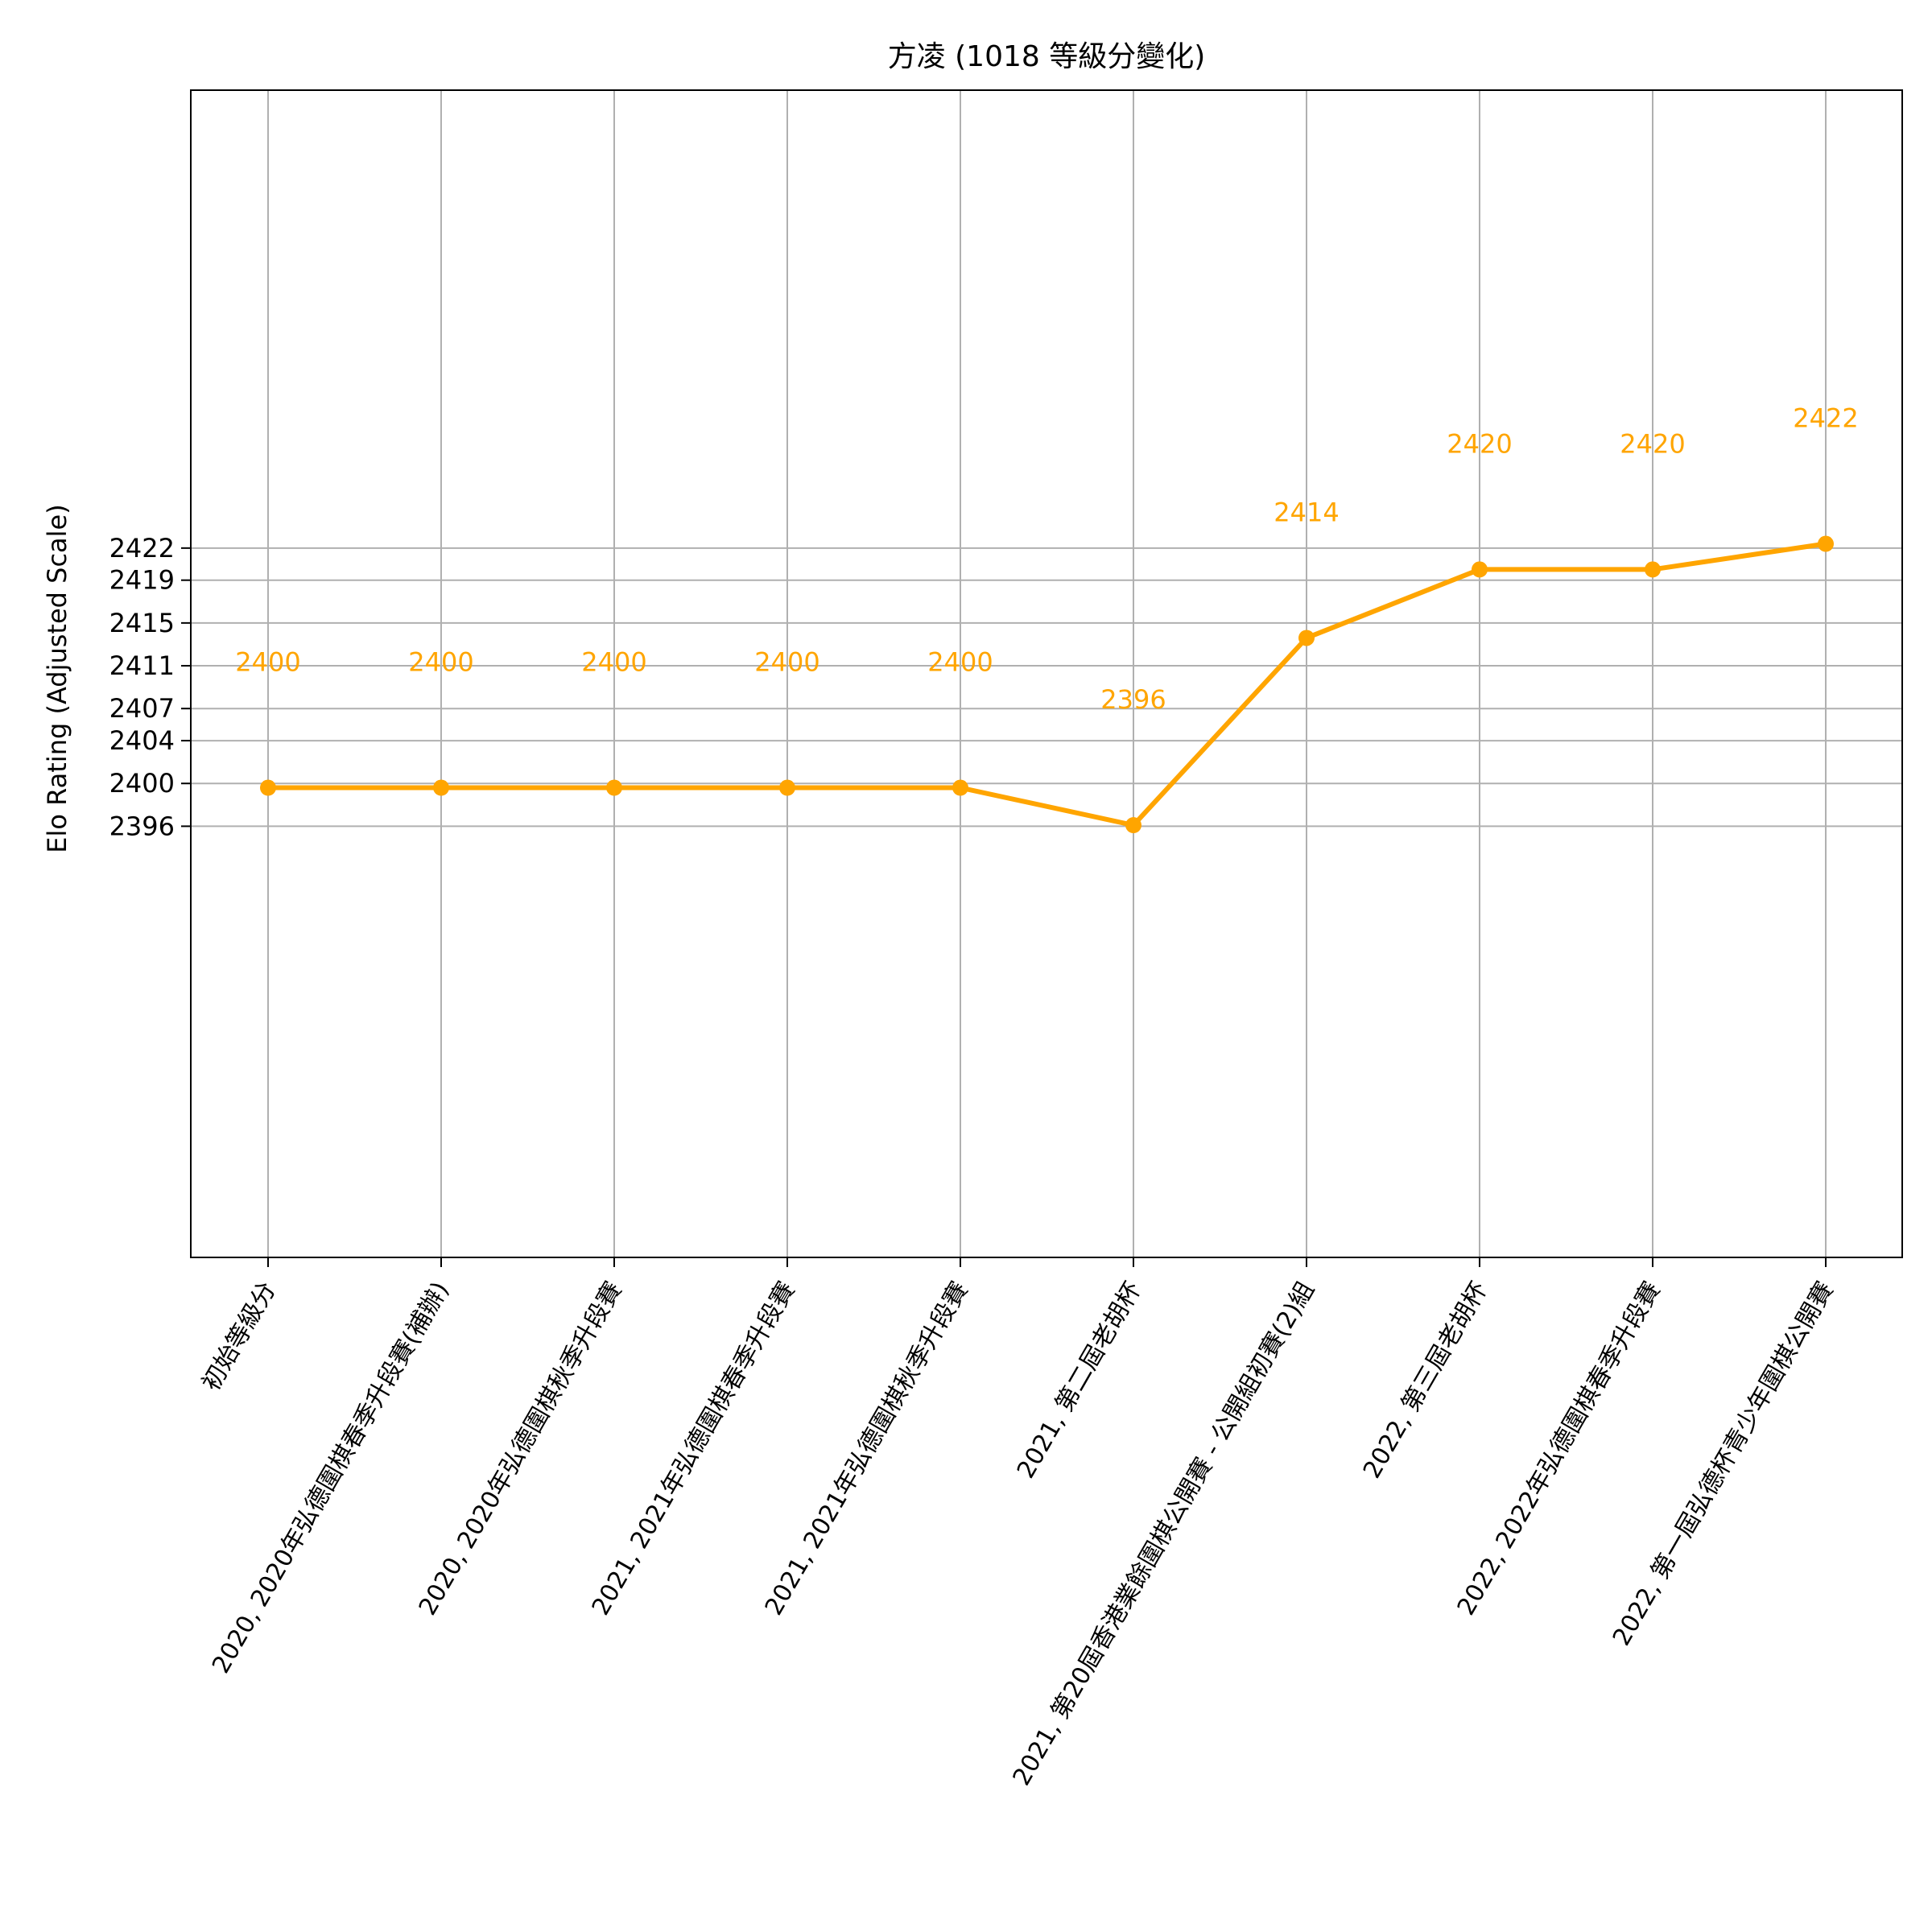  What do you see at coordinates (142, 623) in the screenshot?
I see `y-tick-label: 2415` at bounding box center [142, 623].